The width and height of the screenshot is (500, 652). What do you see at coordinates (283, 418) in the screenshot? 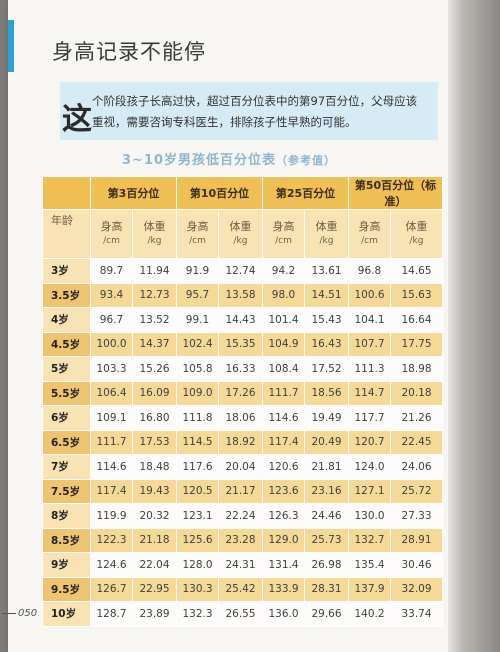
I see `height-cell: 114.6` at bounding box center [283, 418].